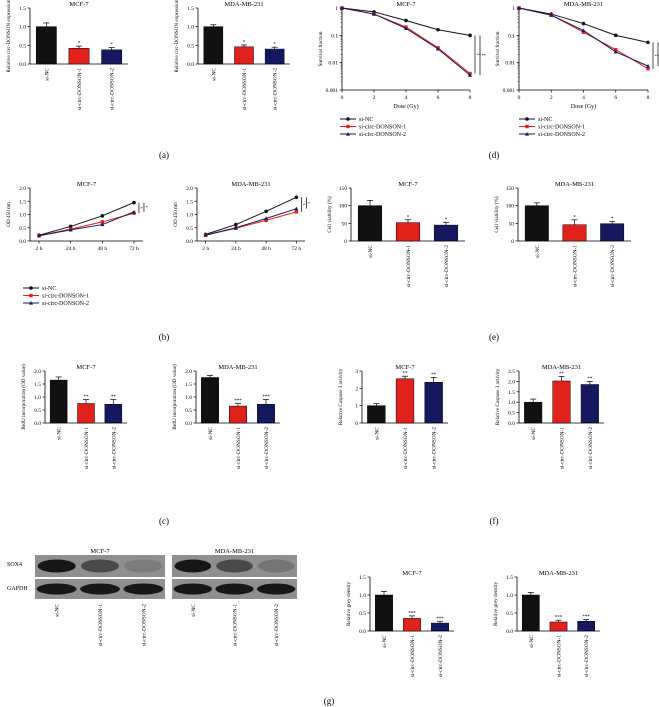 The image size is (659, 707). Describe the element at coordinates (332, 91) in the screenshot. I see `y-tick-label: 0.001` at that location.